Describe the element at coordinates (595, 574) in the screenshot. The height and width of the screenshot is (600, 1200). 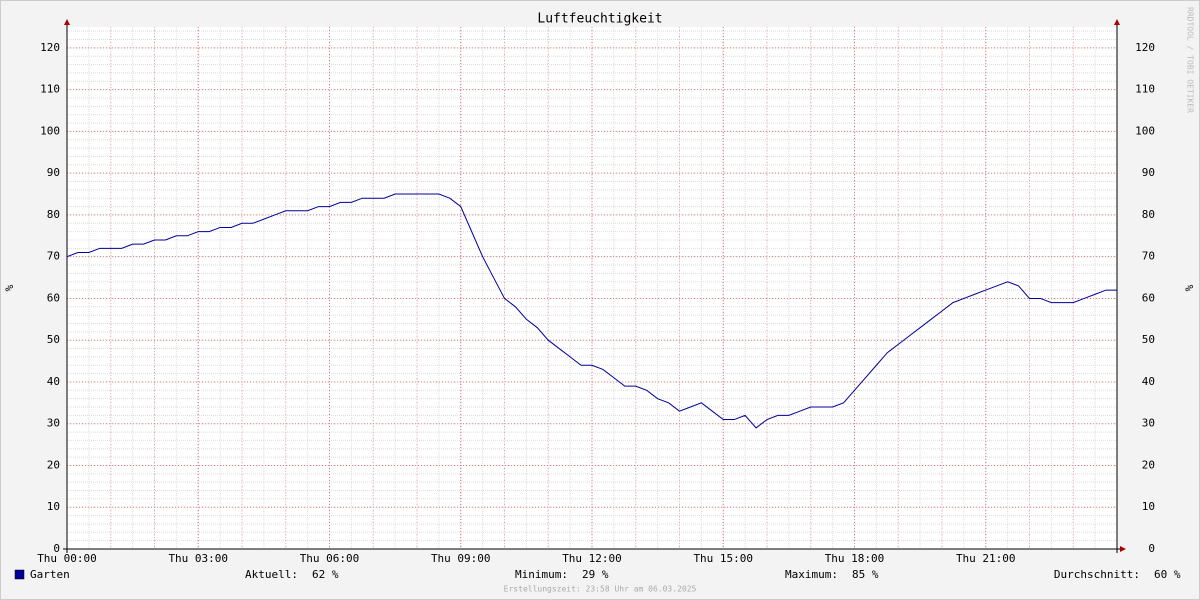
I see `stat-value: 29 %` at that location.